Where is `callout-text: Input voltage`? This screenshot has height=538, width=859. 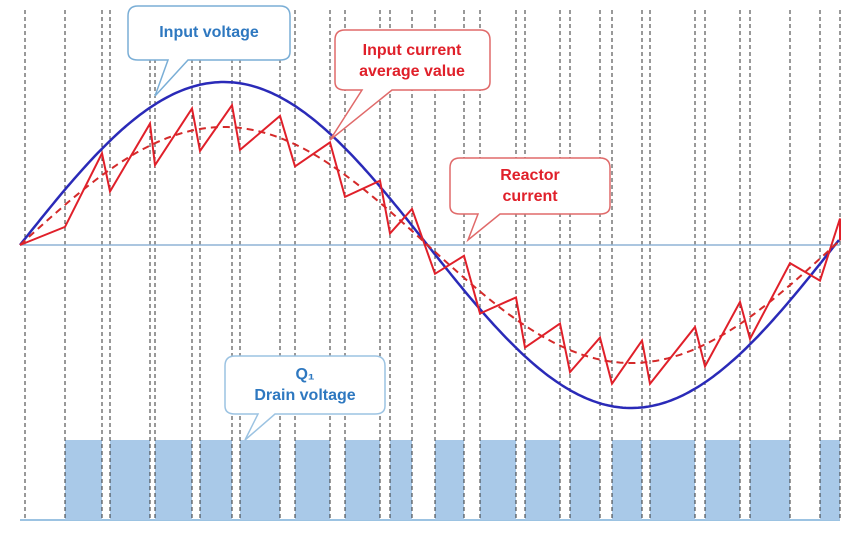 callout-text: Input voltage is located at coordinates (209, 32).